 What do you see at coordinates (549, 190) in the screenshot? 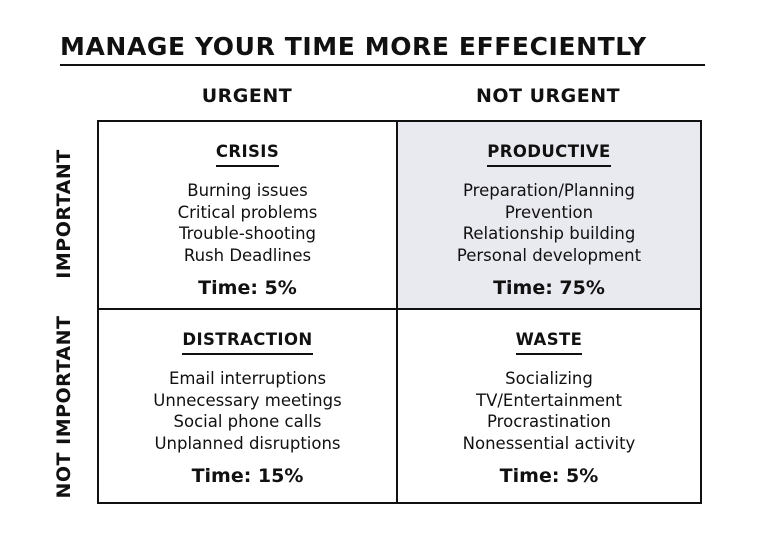
I see `list-item: Preparation/Planning` at bounding box center [549, 190].